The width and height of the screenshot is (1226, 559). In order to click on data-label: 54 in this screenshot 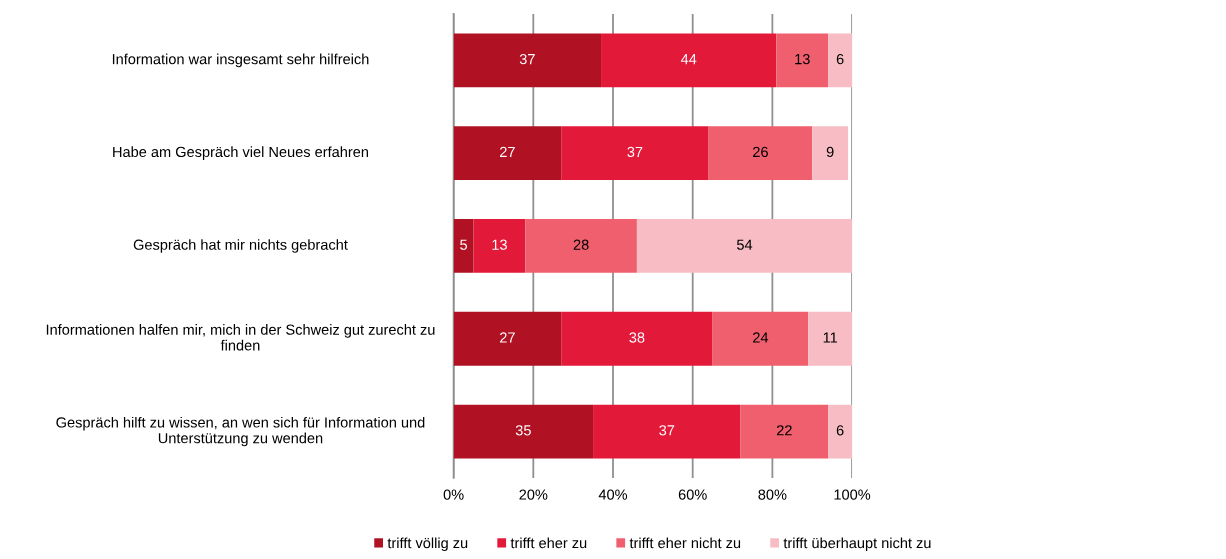, I will do `click(744, 244)`.